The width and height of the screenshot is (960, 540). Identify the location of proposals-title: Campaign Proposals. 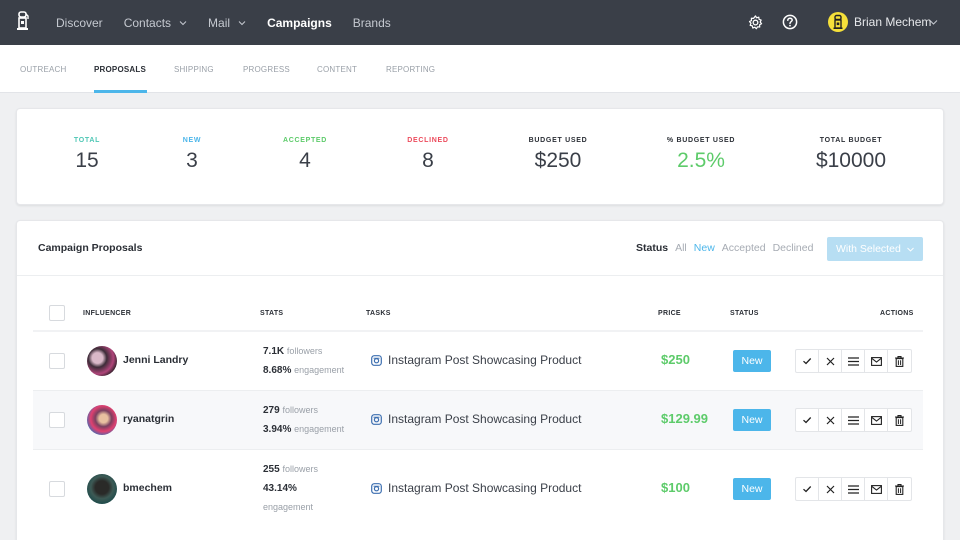
(90, 248).